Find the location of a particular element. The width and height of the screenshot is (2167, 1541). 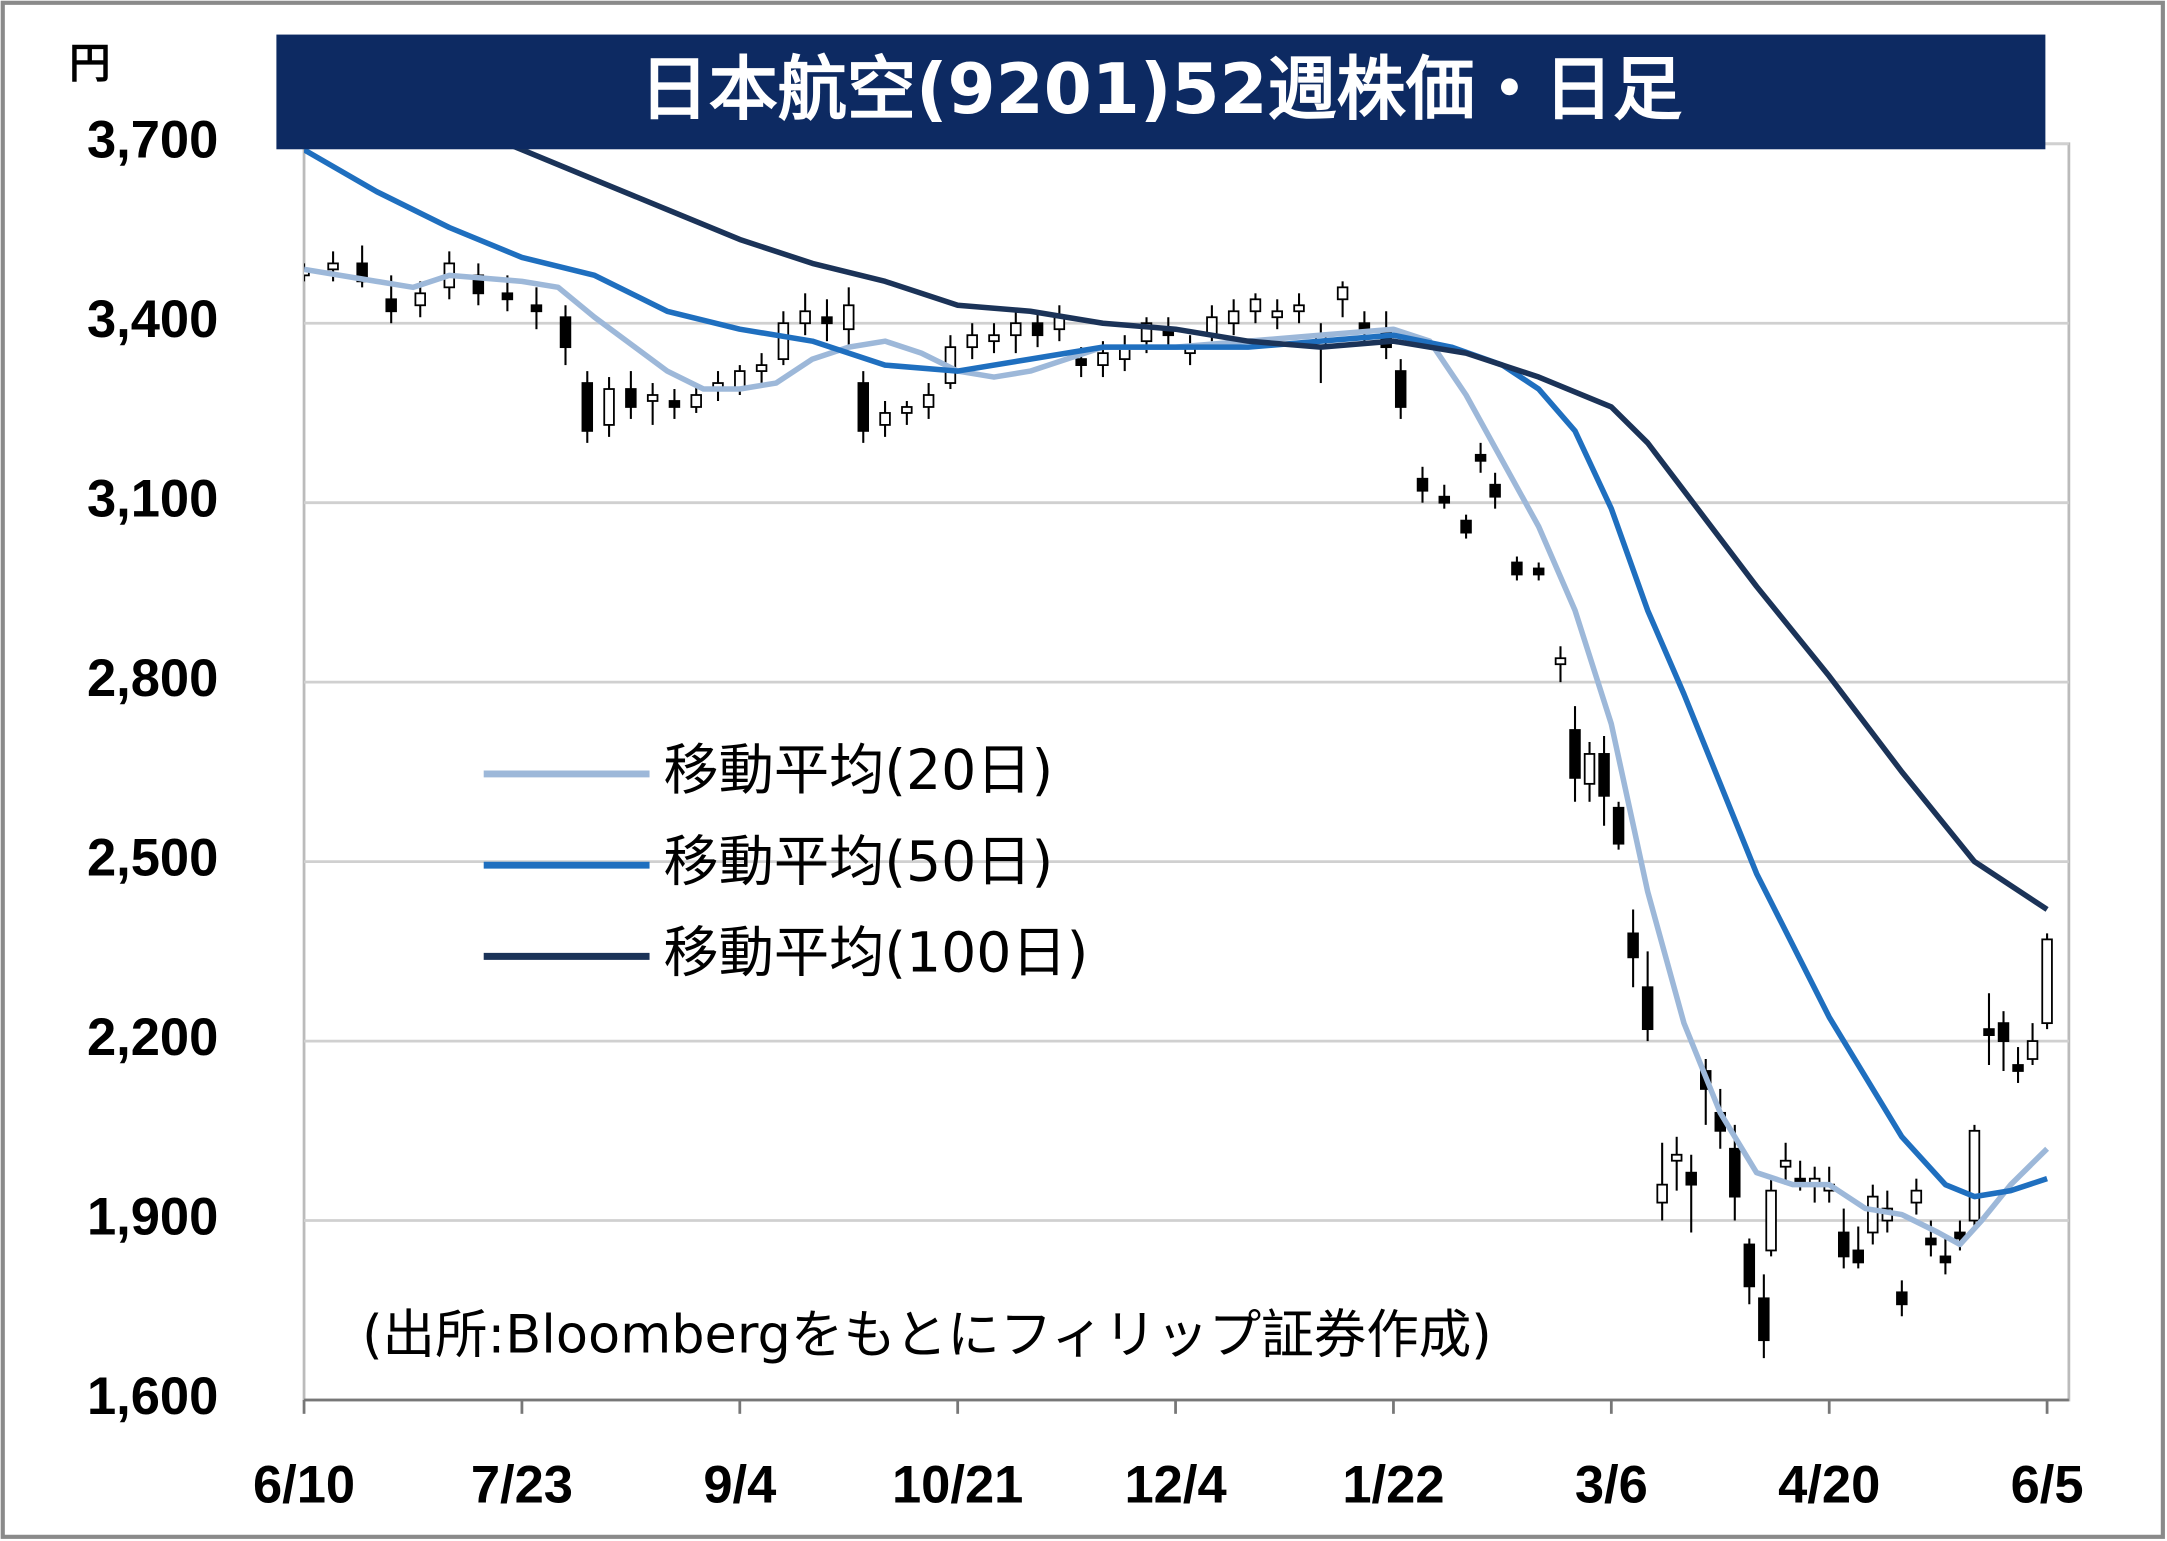

legend-label: 移動平均(100日) is located at coordinates (875, 954).